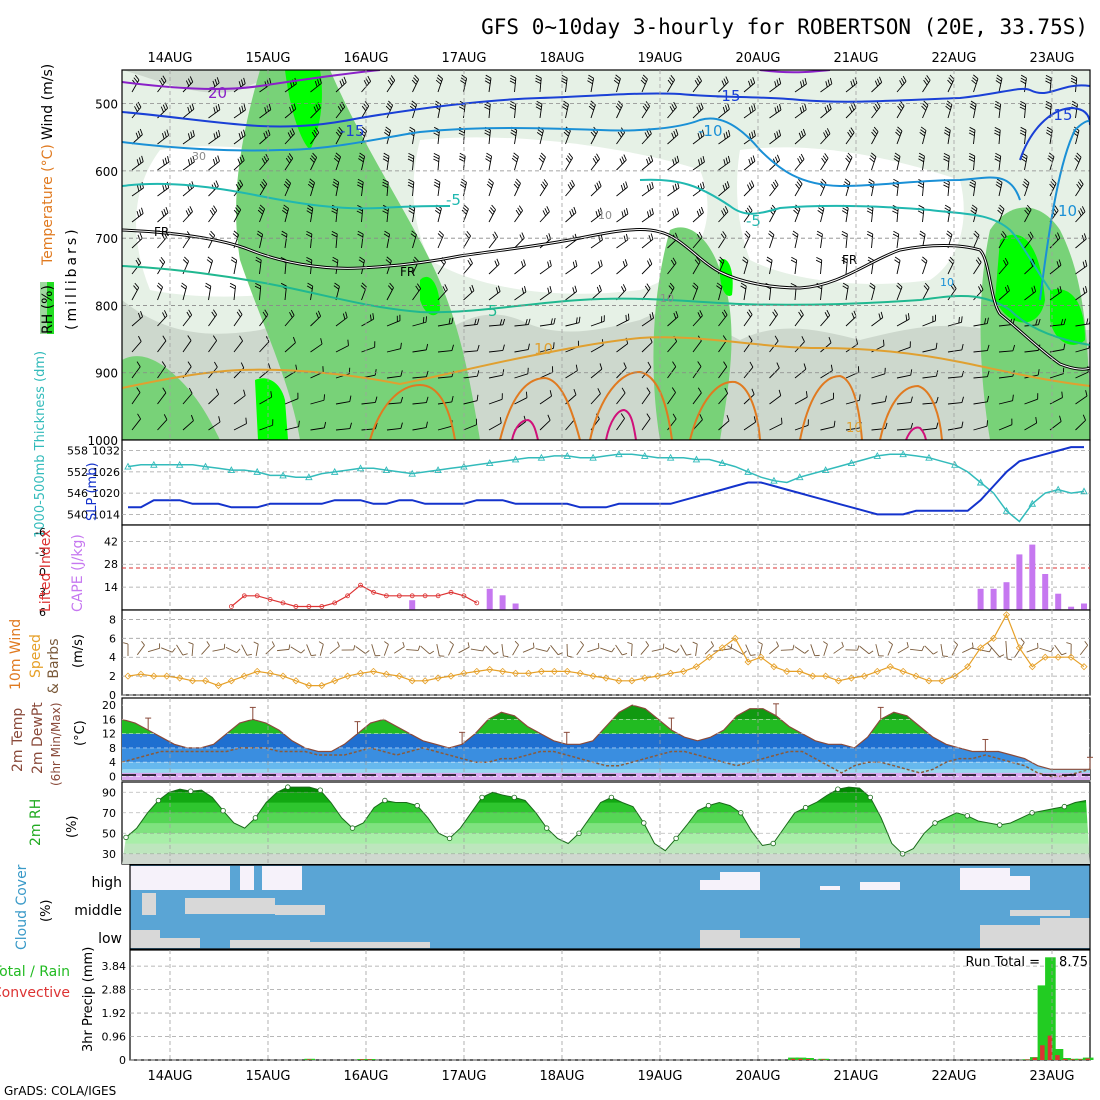  What do you see at coordinates (710, 131) in the screenshot?
I see `contour-label-minus10: -10` at bounding box center [710, 131].